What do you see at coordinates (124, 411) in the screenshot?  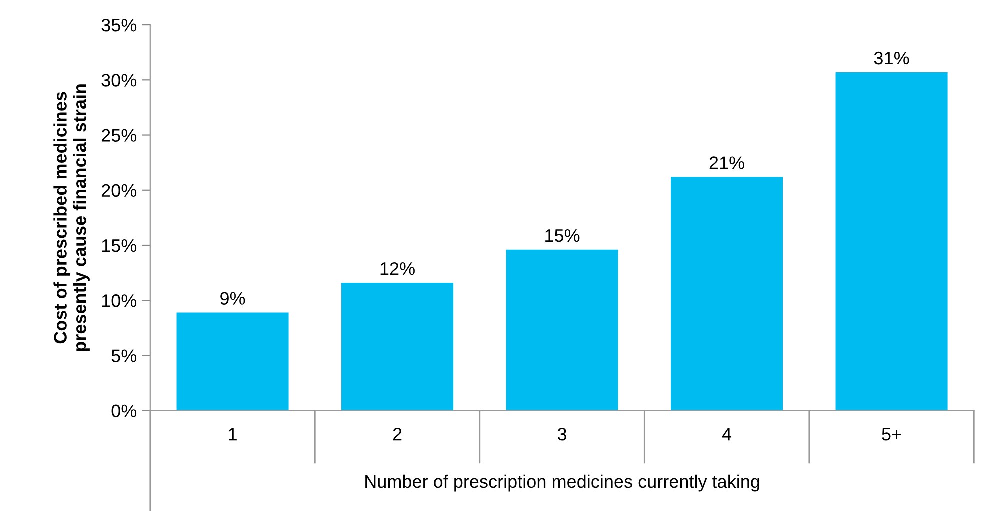 I see `y-tick-label: 0%` at bounding box center [124, 411].